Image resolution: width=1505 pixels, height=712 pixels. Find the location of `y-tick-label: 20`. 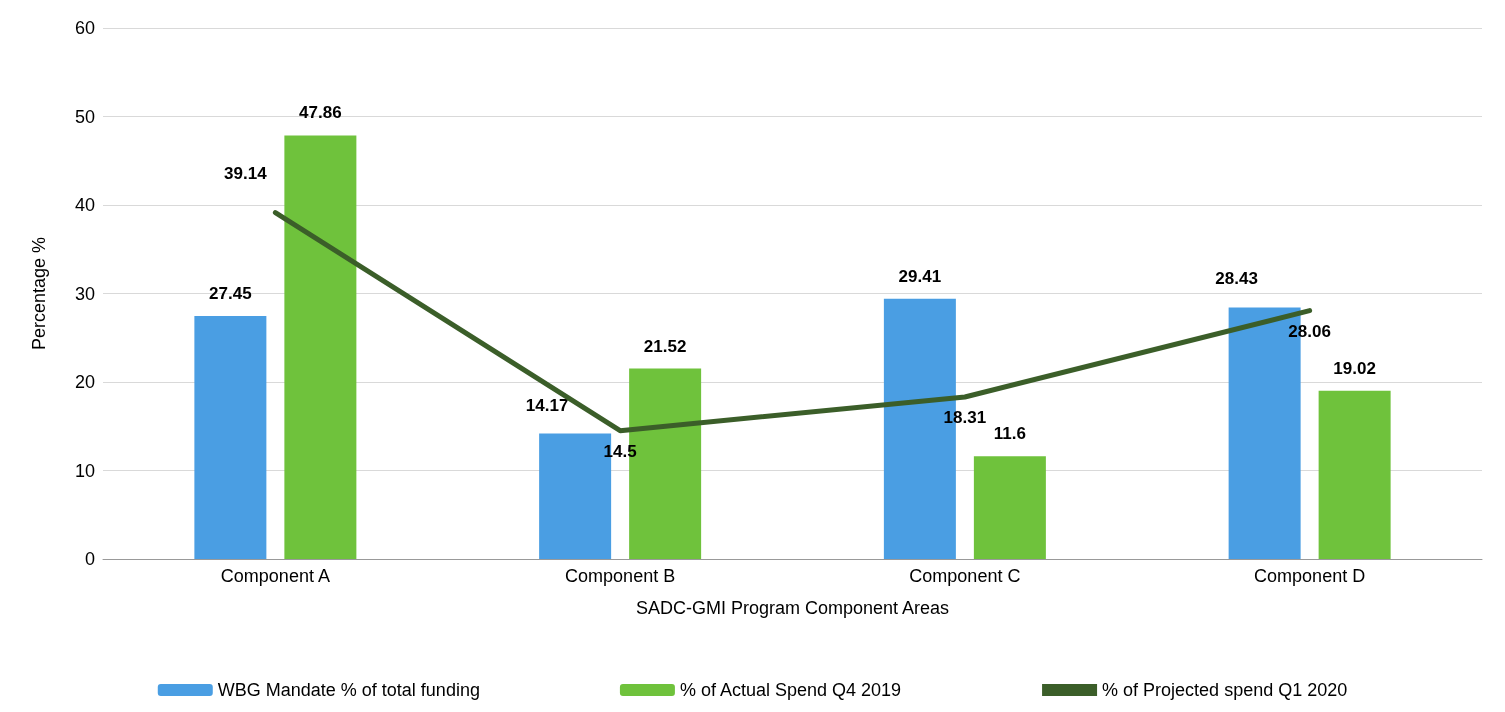

y-tick-label: 20 is located at coordinates (84, 382).